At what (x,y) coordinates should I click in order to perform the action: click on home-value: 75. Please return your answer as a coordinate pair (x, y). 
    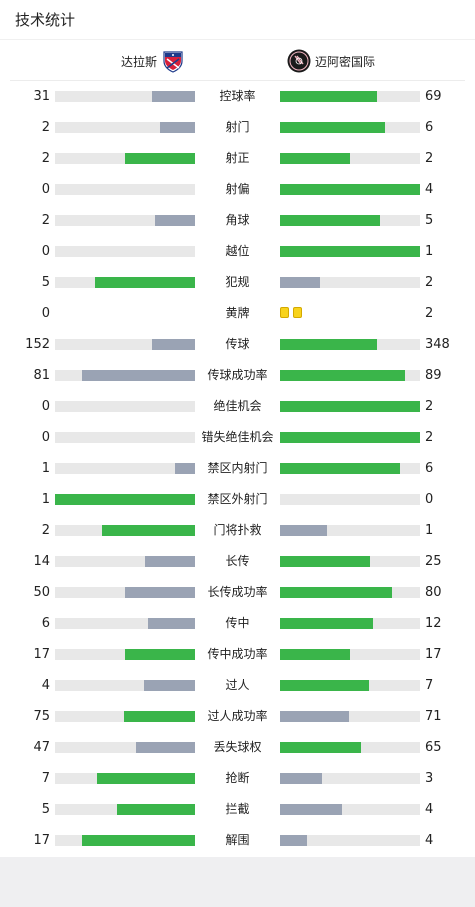
    Looking at the image, I should click on (41, 716).